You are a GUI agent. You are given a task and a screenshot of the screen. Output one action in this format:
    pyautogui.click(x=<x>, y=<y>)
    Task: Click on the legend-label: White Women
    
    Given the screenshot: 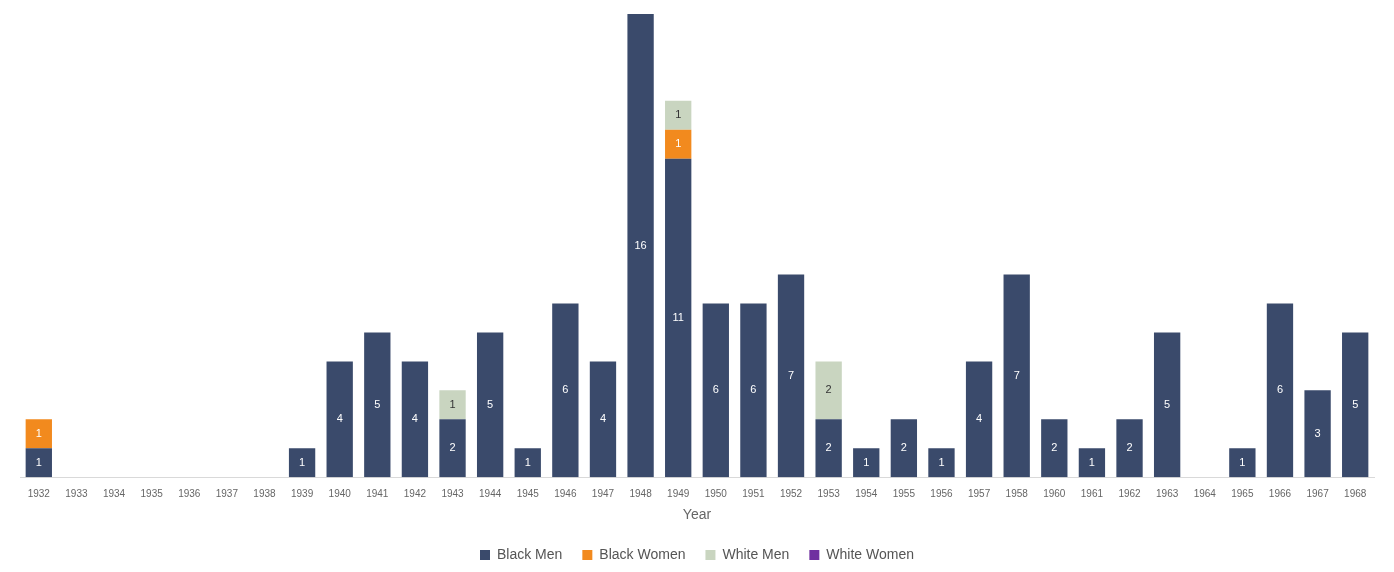 What is the action you would take?
    pyautogui.click(x=870, y=553)
    